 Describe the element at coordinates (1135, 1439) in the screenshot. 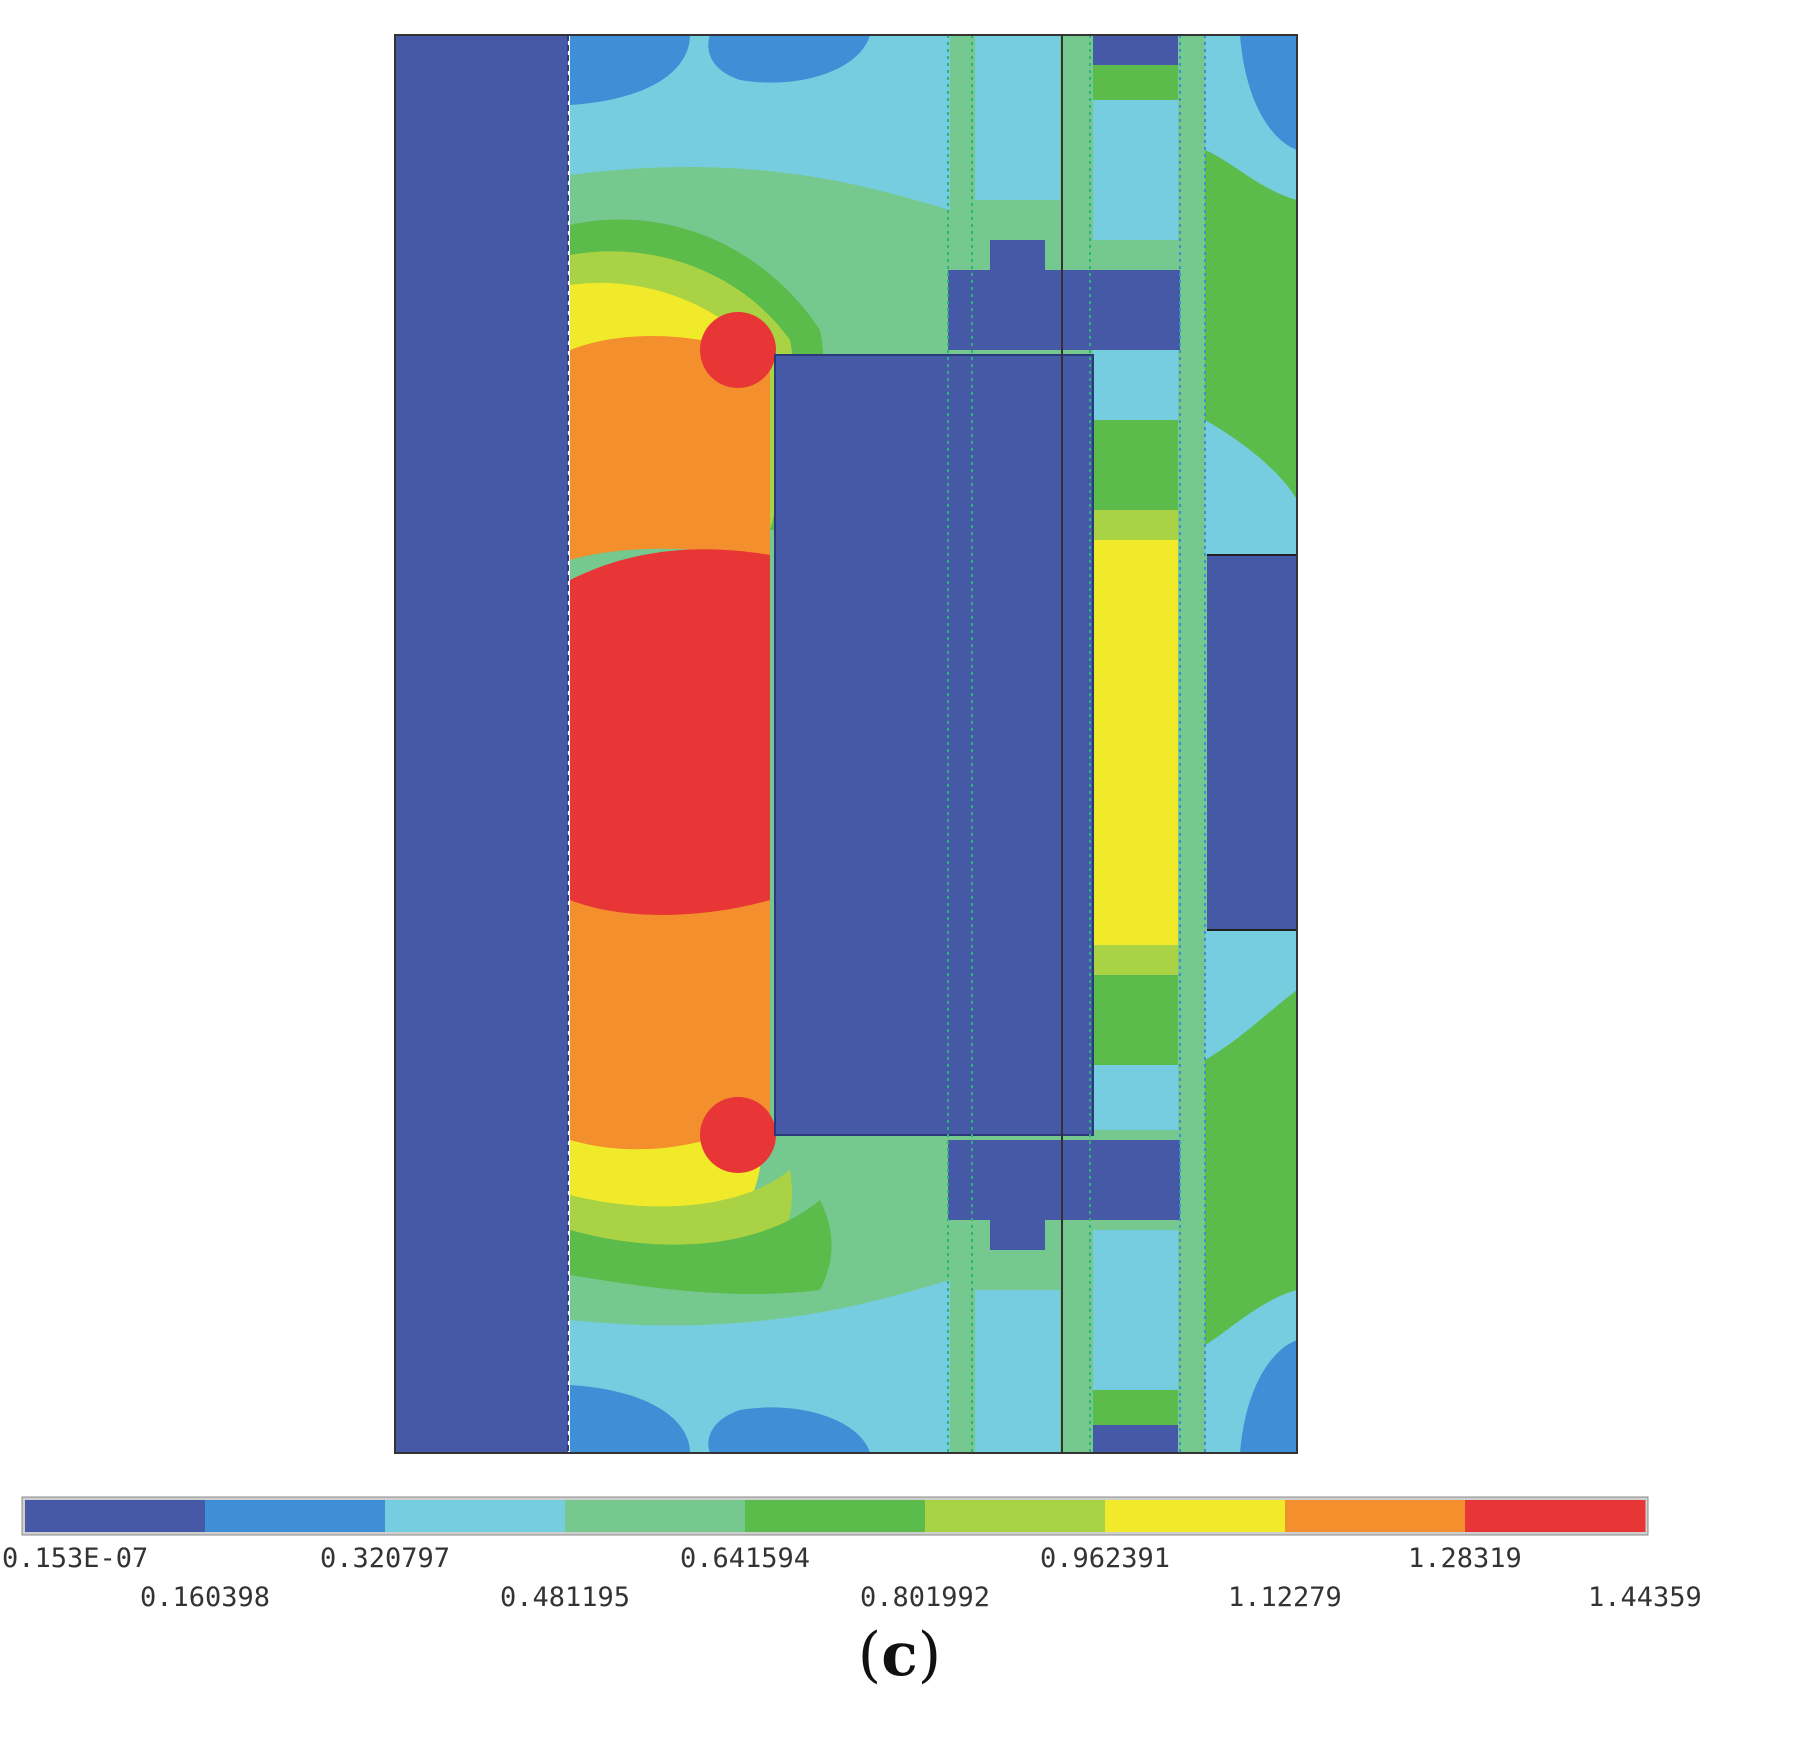

I see `bottom-right-cap` at that location.